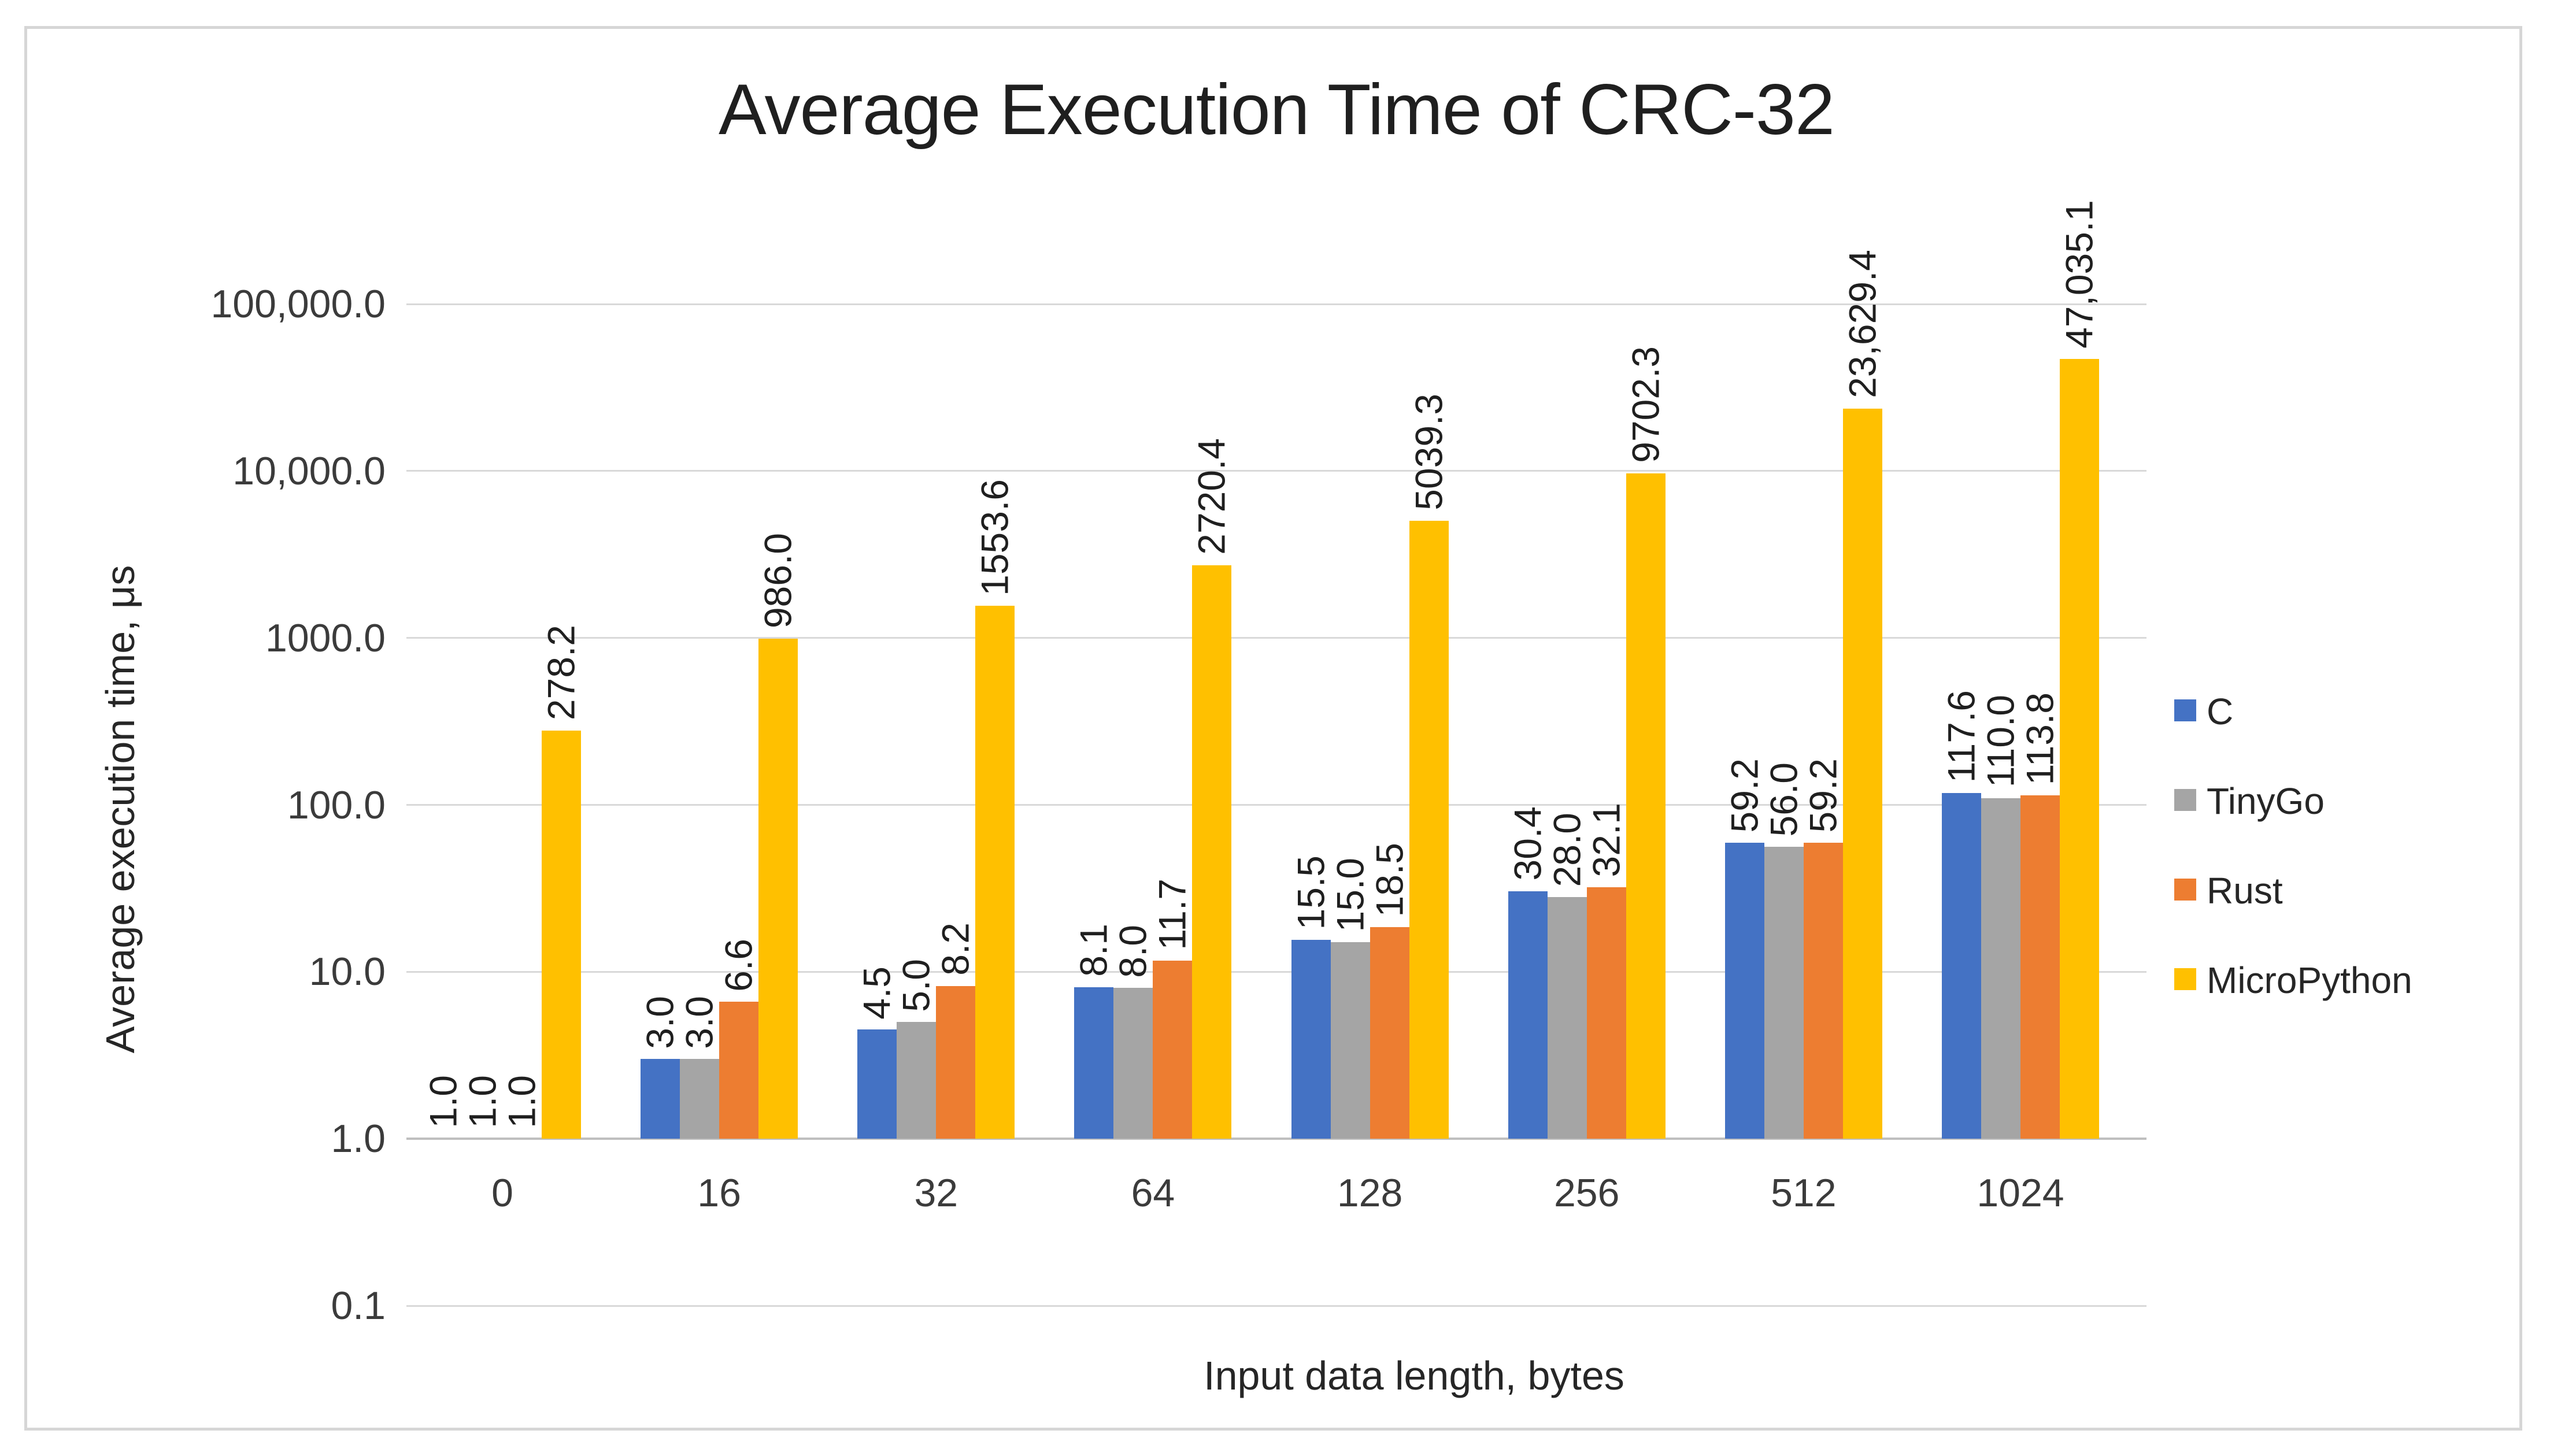 The image size is (2550, 1456). What do you see at coordinates (936, 1193) in the screenshot?
I see `x-category-label: 32` at bounding box center [936, 1193].